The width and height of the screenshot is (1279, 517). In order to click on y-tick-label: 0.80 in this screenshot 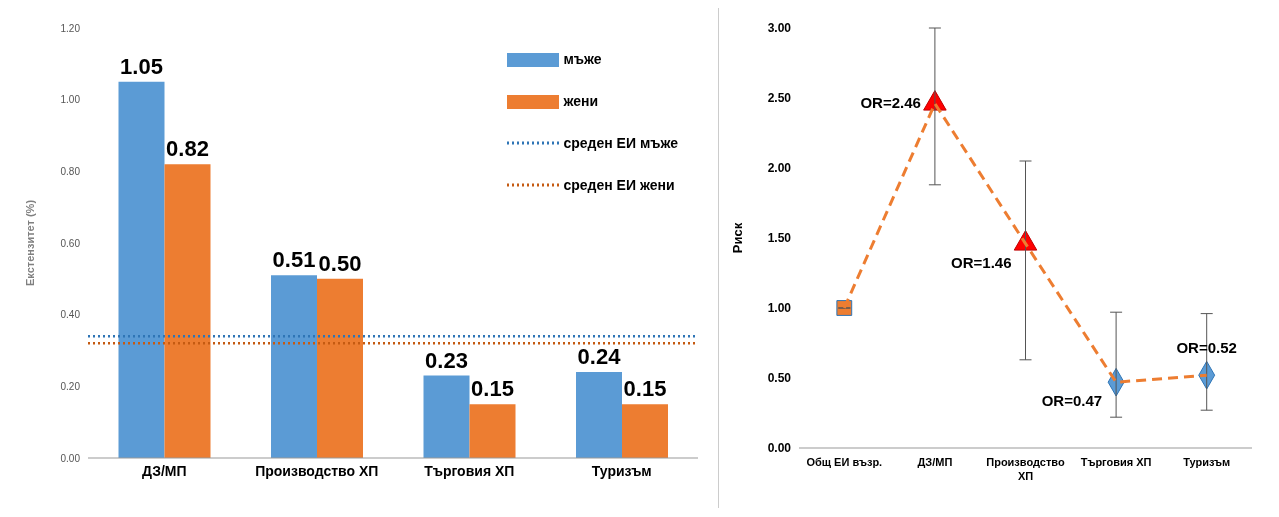, I will do `click(70, 171)`.